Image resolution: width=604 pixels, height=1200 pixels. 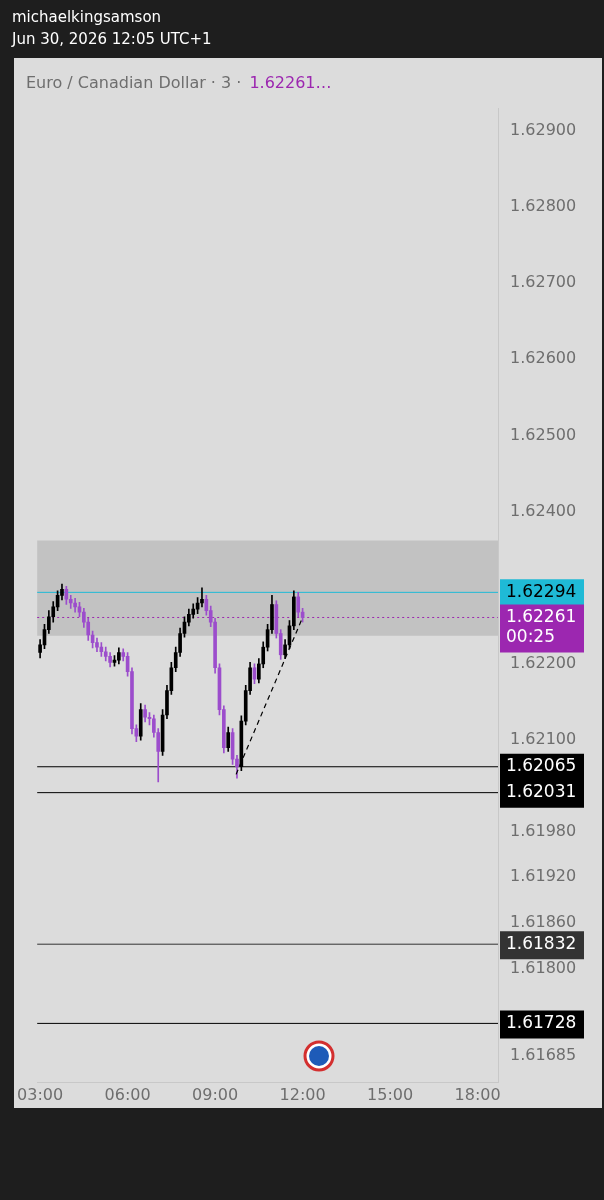 I want to click on y-tick-label: 1.62900, so click(x=543, y=129).